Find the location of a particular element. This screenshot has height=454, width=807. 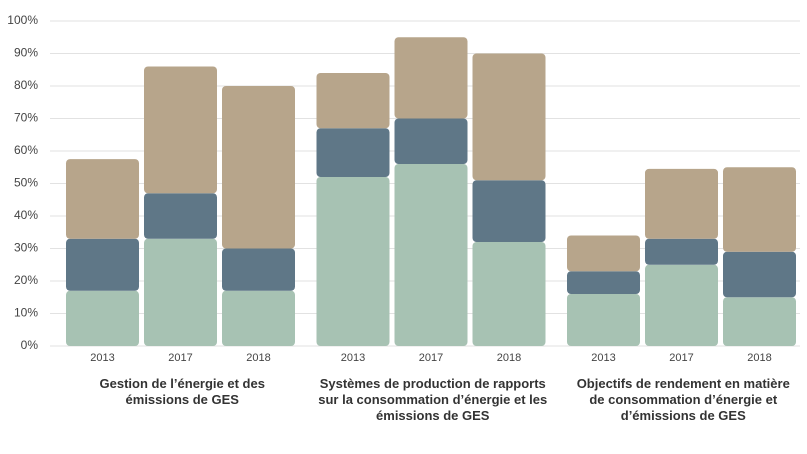

y-tick-label: 70% is located at coordinates (26, 118).